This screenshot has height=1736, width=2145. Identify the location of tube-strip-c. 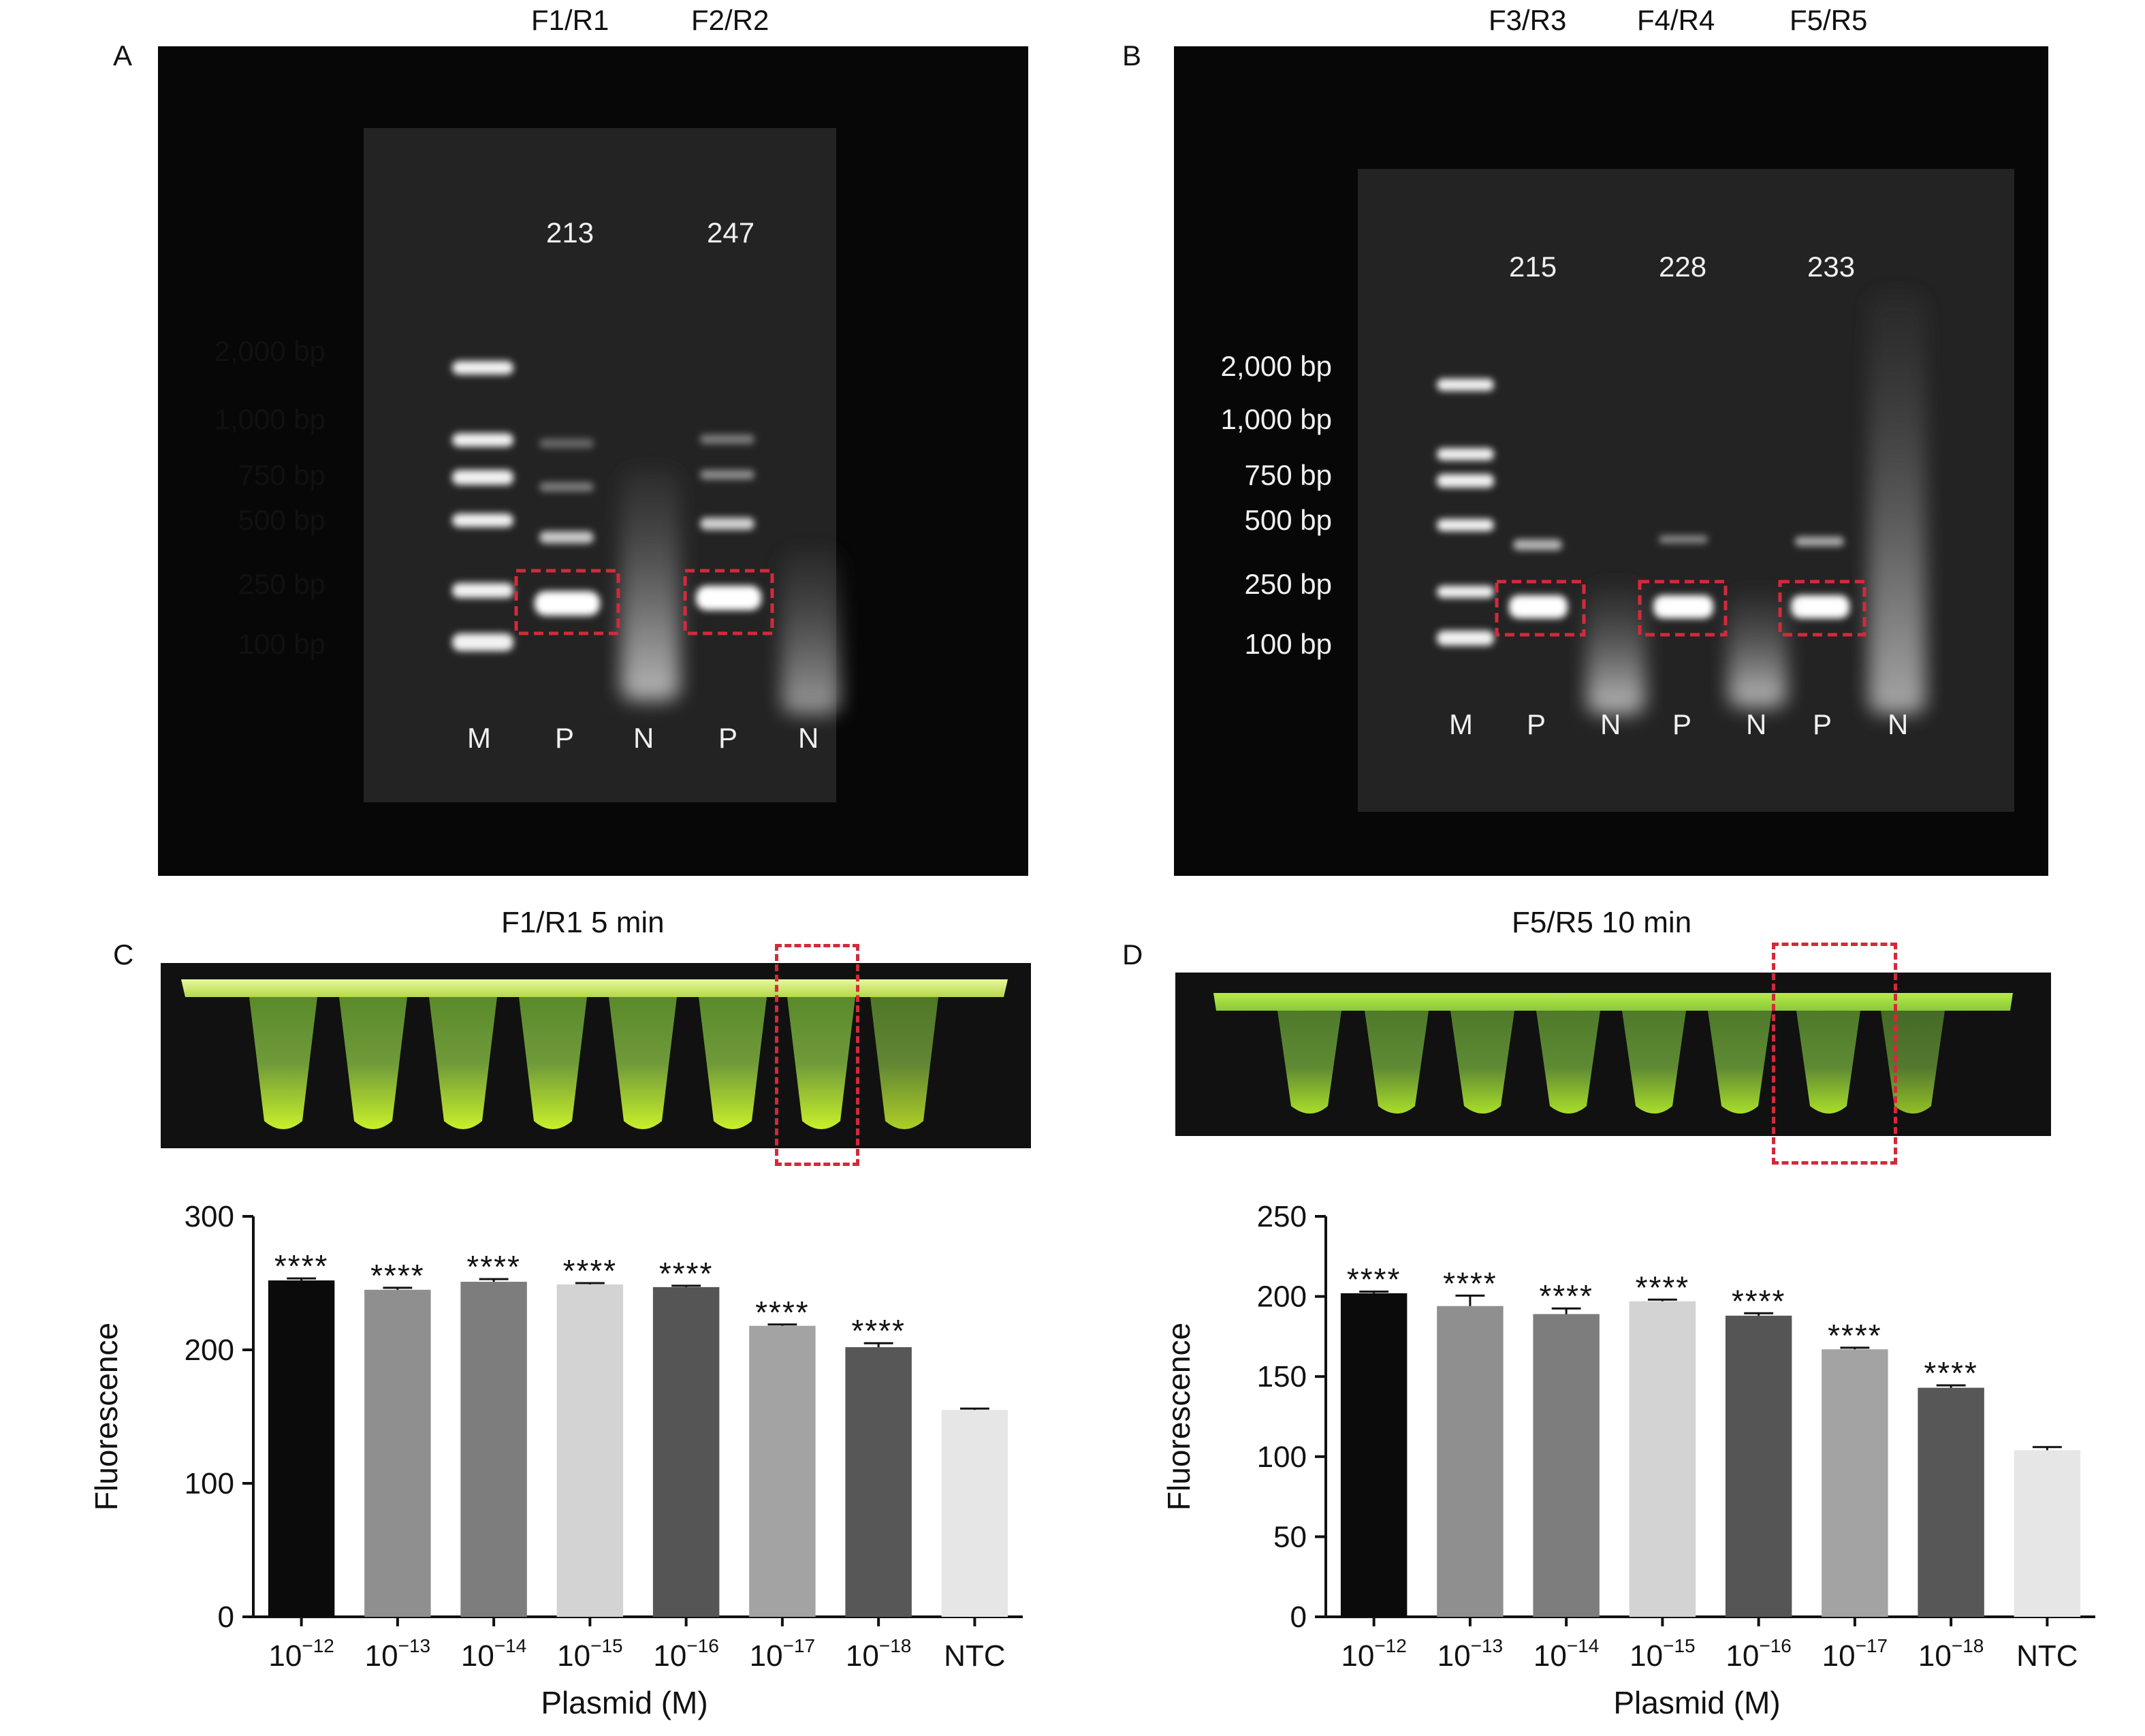
(596, 1055).